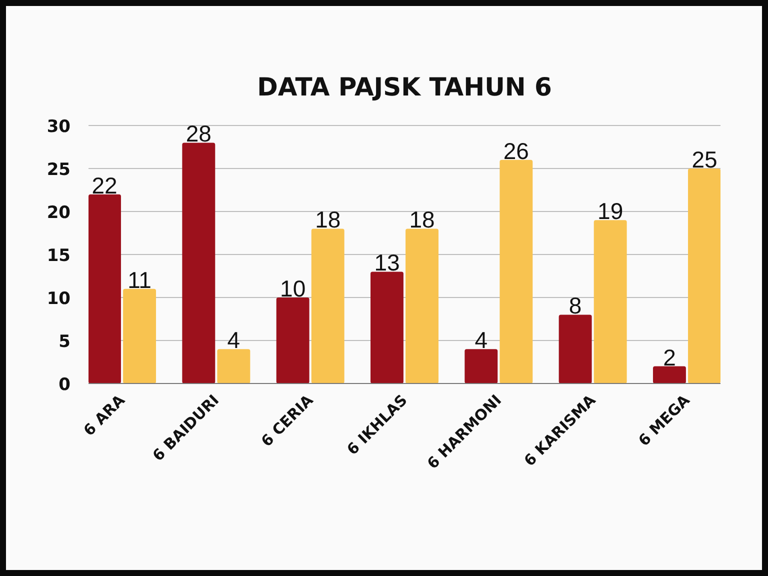  Describe the element at coordinates (575, 305) in the screenshot. I see `data-label: 8` at that location.